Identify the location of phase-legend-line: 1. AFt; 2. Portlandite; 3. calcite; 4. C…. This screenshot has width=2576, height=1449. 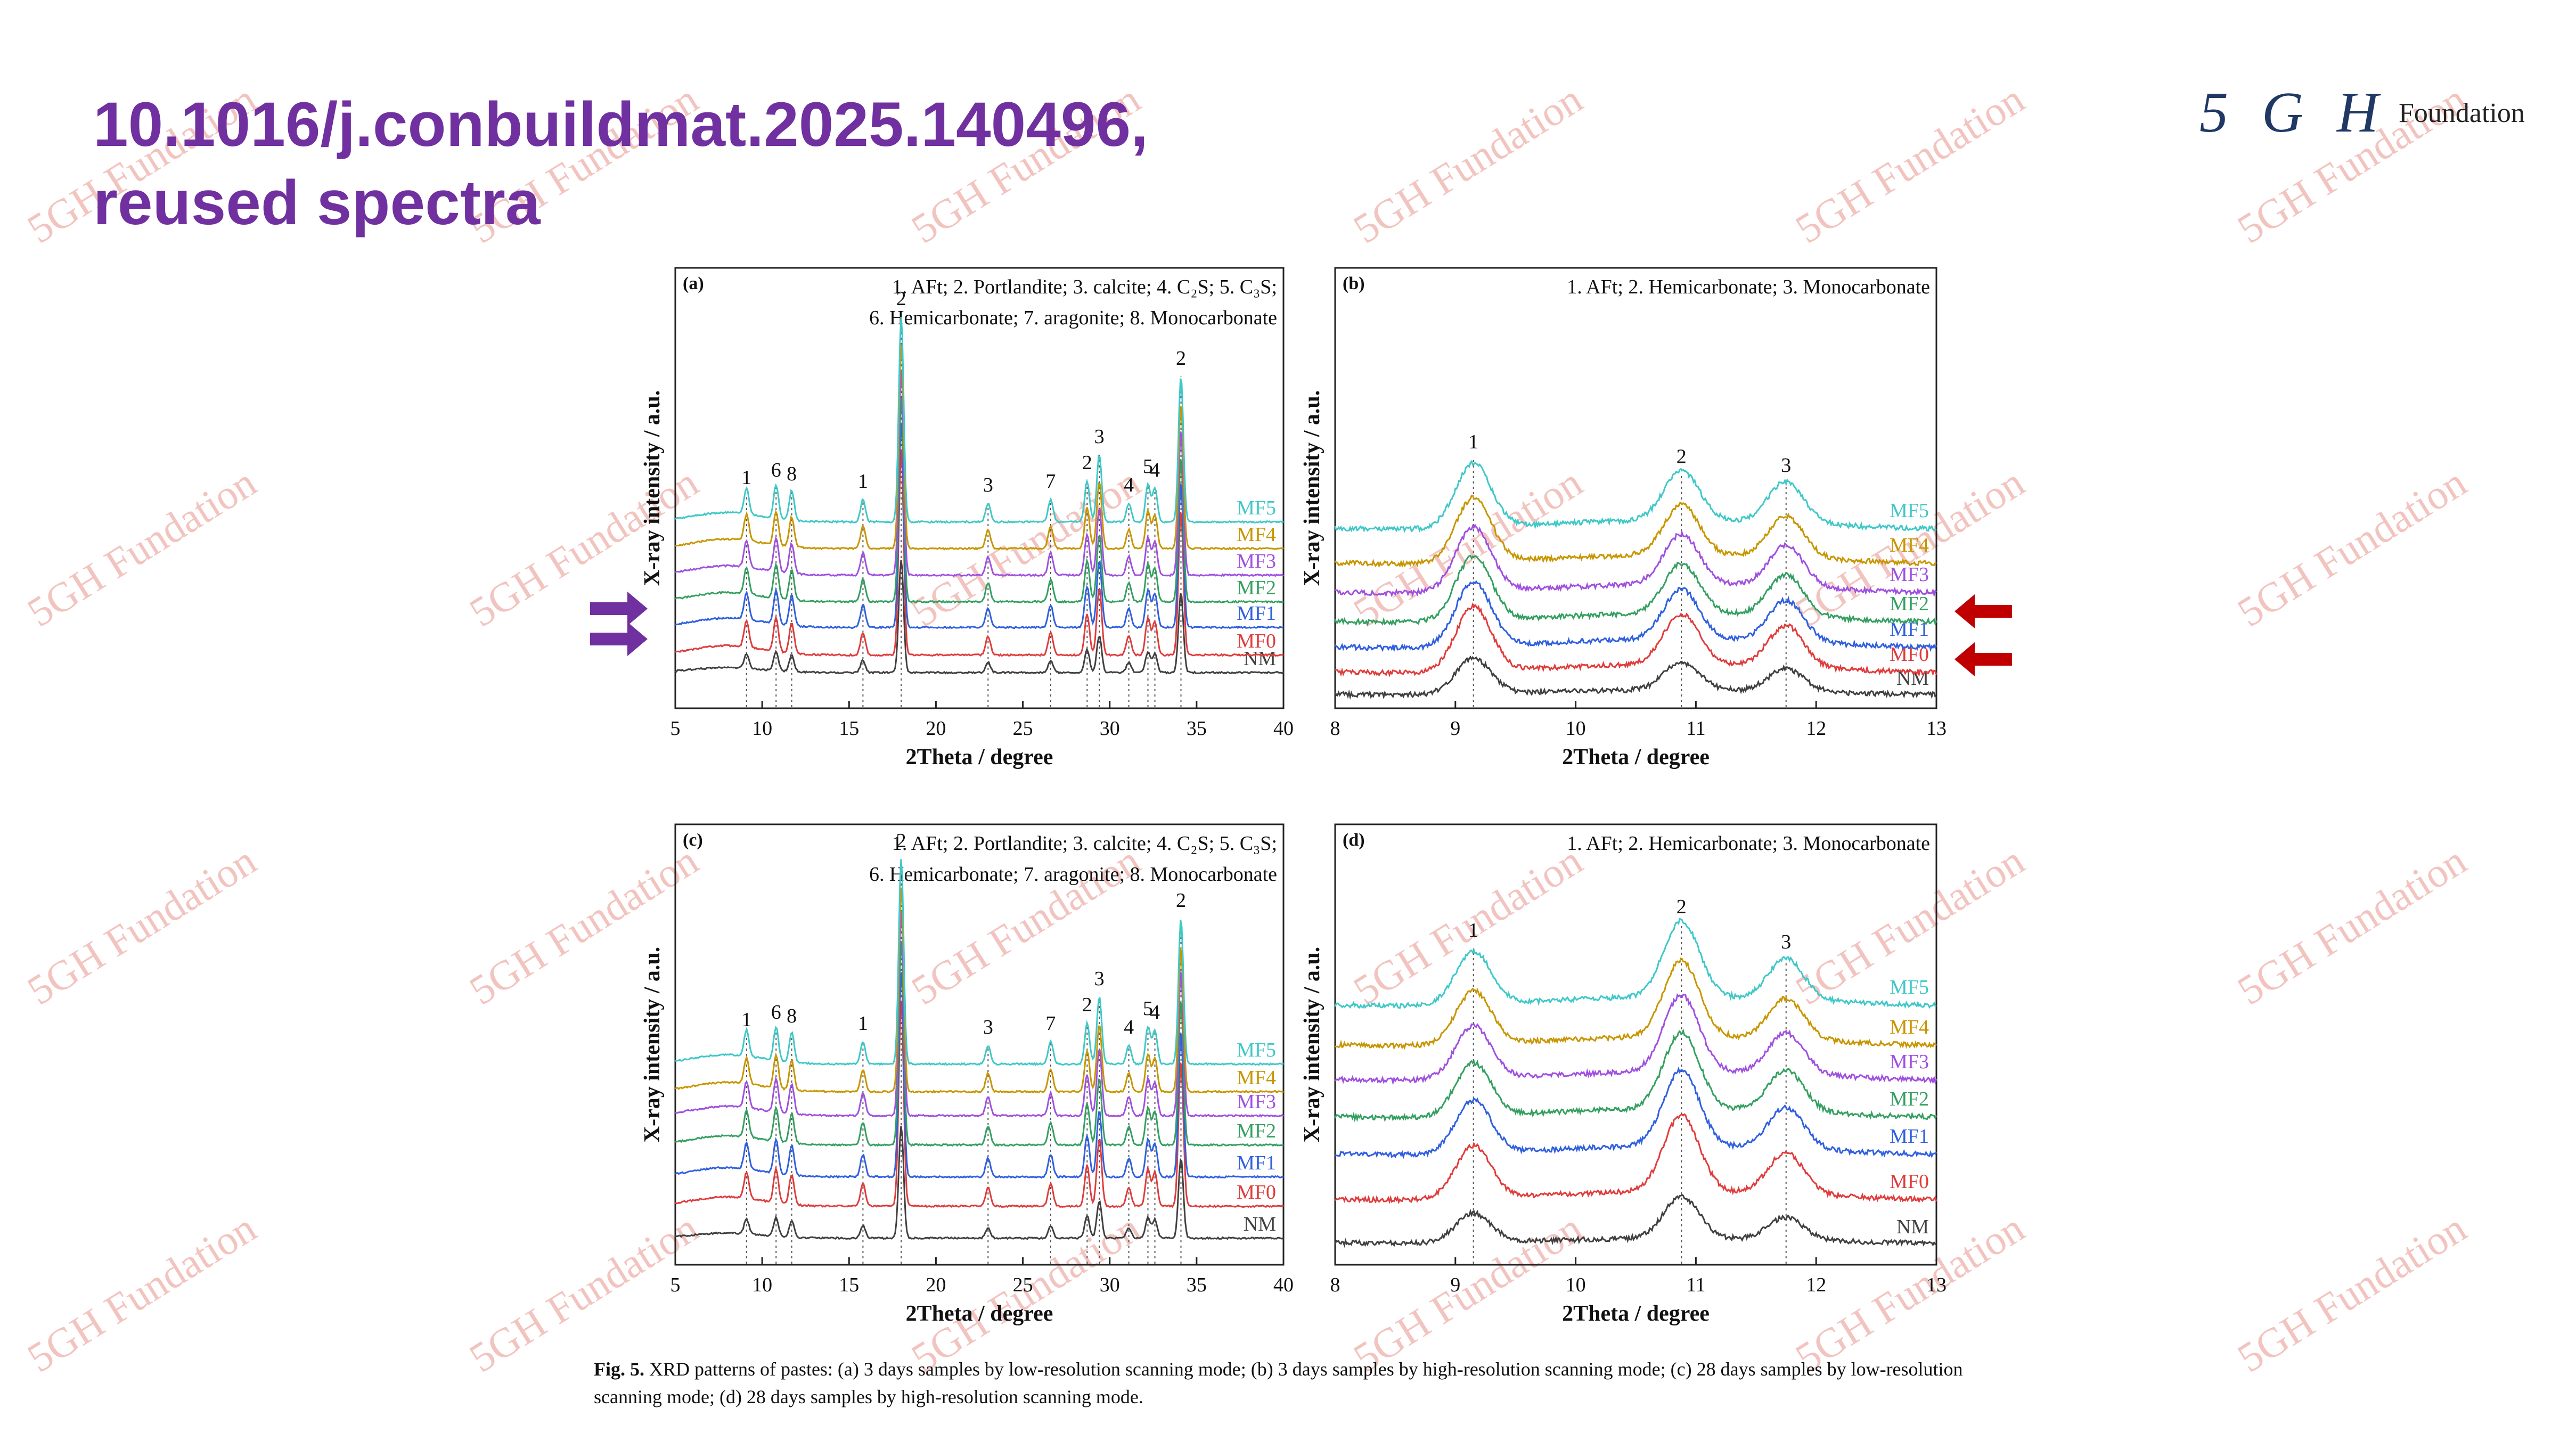
(1084, 287).